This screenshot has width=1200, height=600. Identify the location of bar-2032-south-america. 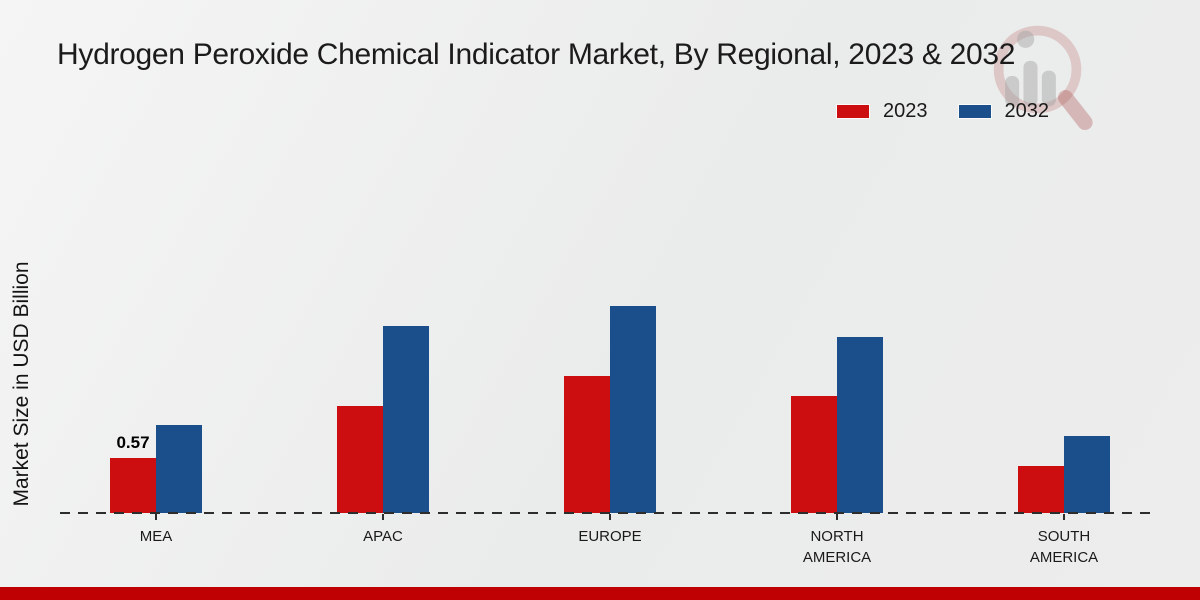
(1087, 474).